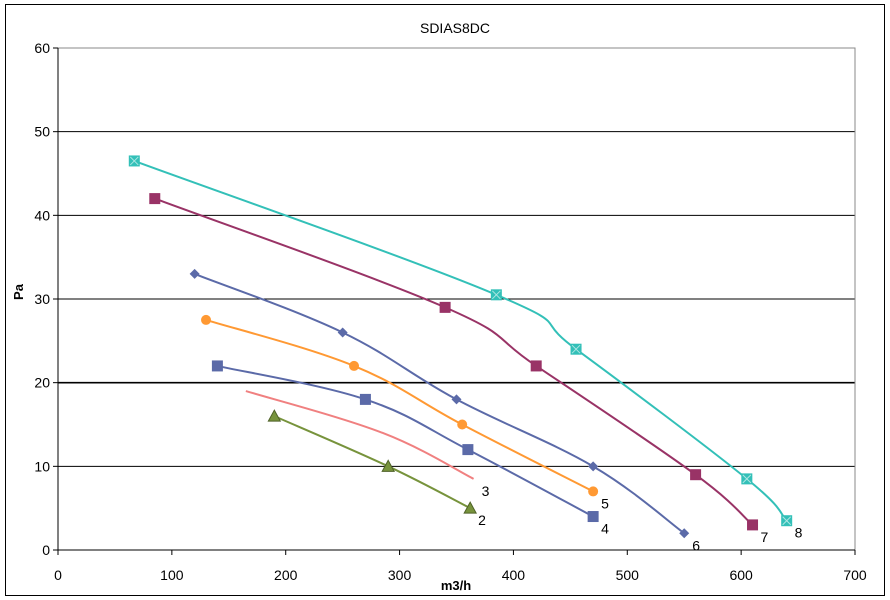 The image size is (890, 600). I want to click on chart-title: SDIAS8DC, so click(455, 28).